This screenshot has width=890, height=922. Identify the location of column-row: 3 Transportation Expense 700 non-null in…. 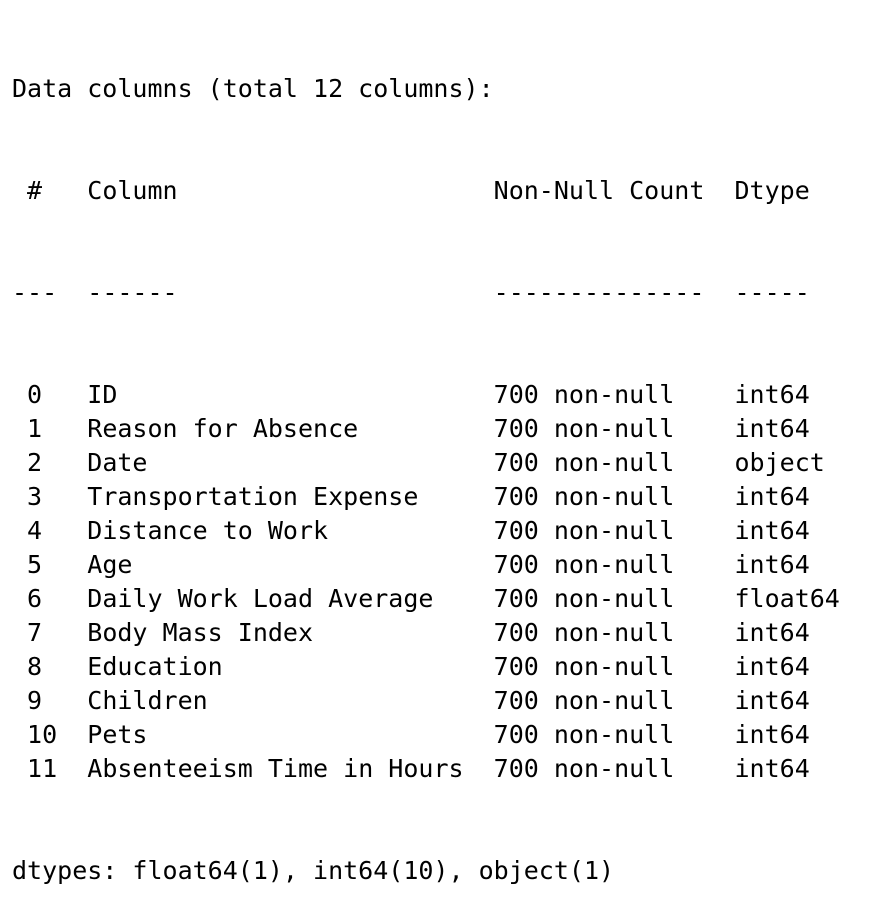
(426, 497).